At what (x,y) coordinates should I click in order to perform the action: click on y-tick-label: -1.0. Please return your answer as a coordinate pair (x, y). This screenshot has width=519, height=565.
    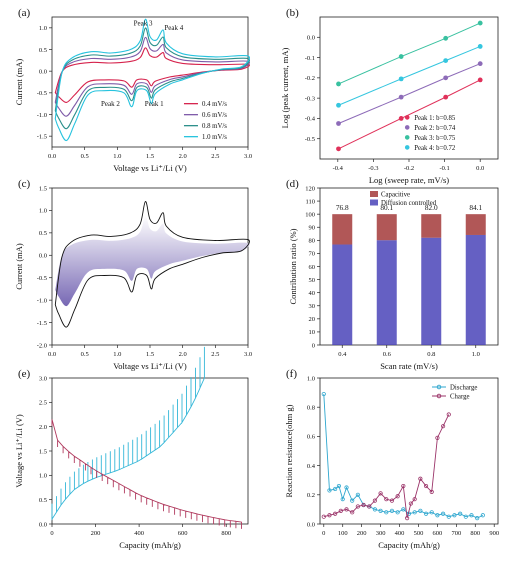
    Looking at the image, I should click on (42, 300).